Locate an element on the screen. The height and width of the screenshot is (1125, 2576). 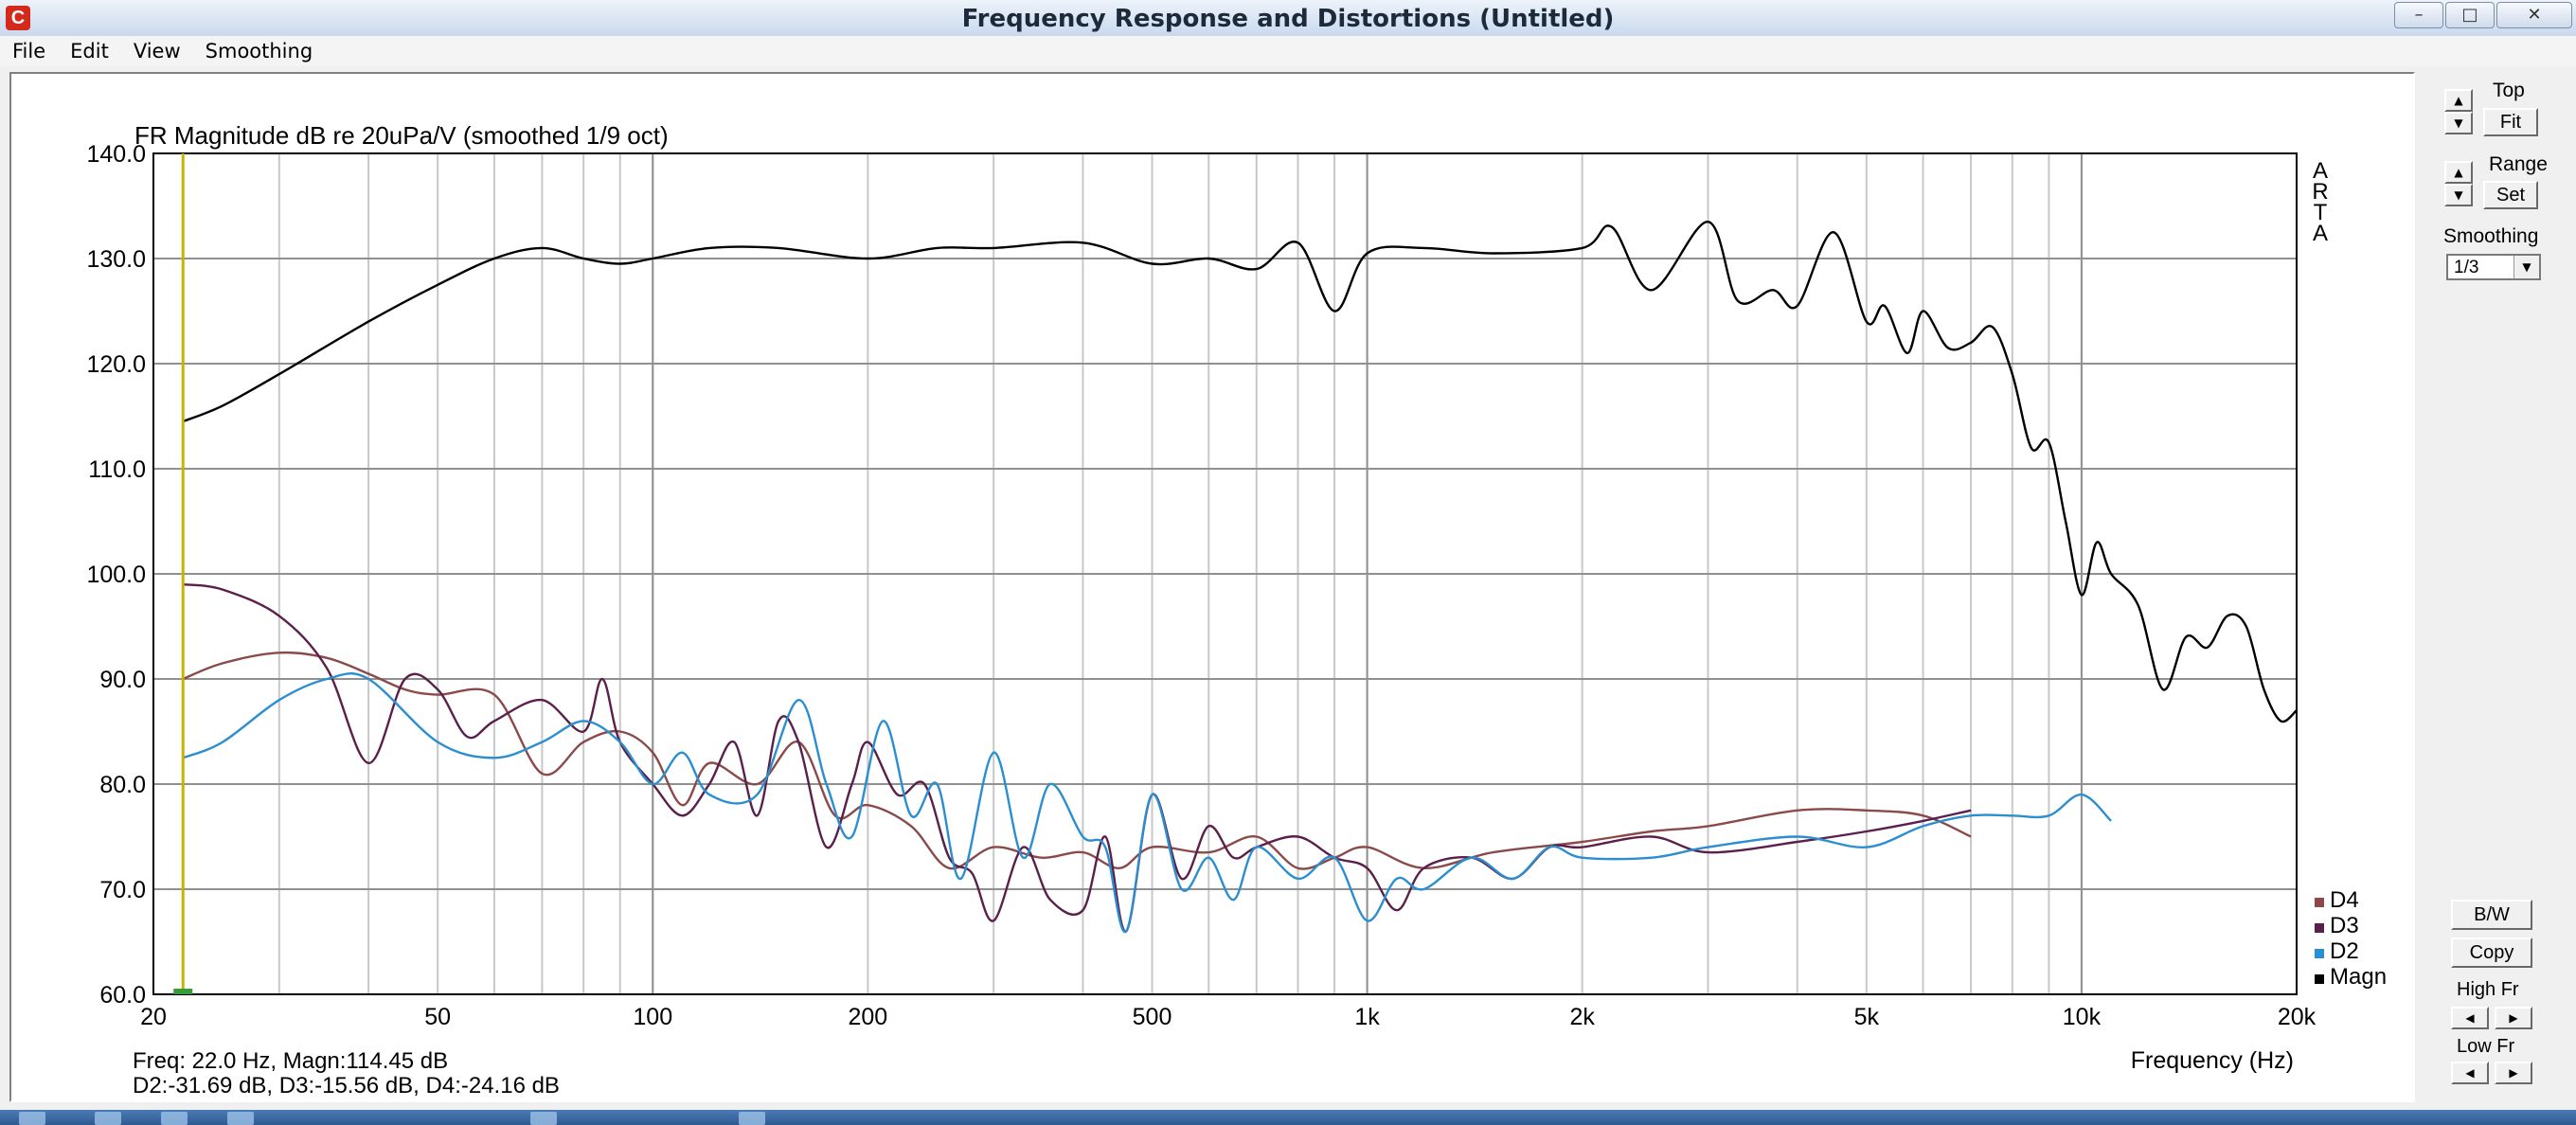
high-fr-right-spinner: ▶ is located at coordinates (2513, 1018).